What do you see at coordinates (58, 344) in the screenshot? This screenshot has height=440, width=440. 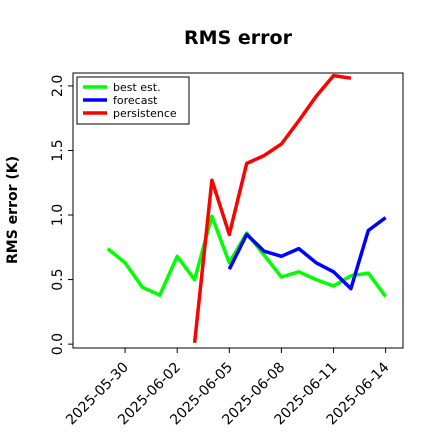 I see `y-tick-label: 0.0` at bounding box center [58, 344].